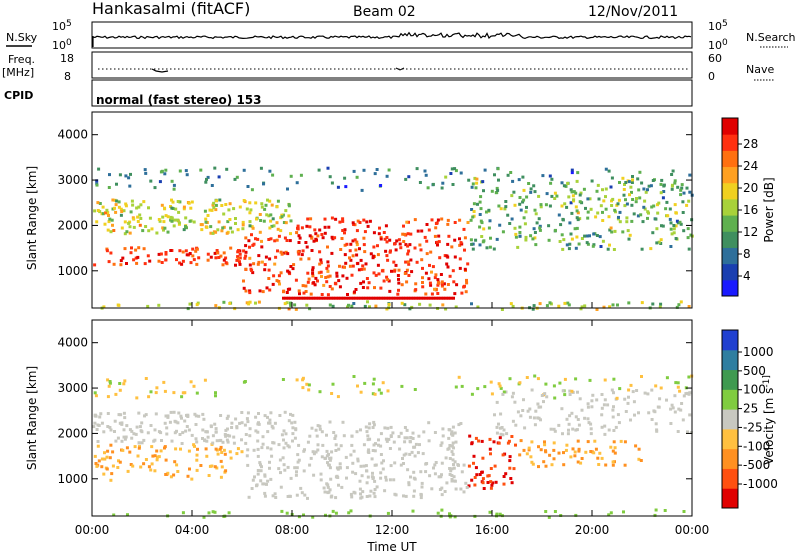 The image size is (800, 554). I want to click on range-tick-label: 4000, so click(72, 343).